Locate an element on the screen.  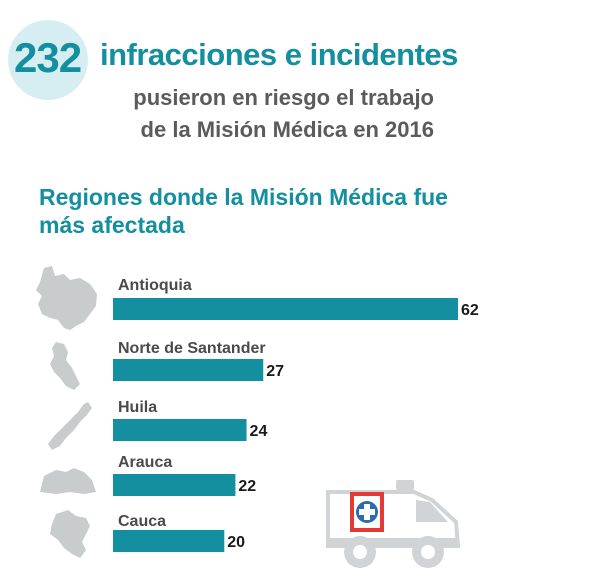
ambulance-icon is located at coordinates (393, 524).